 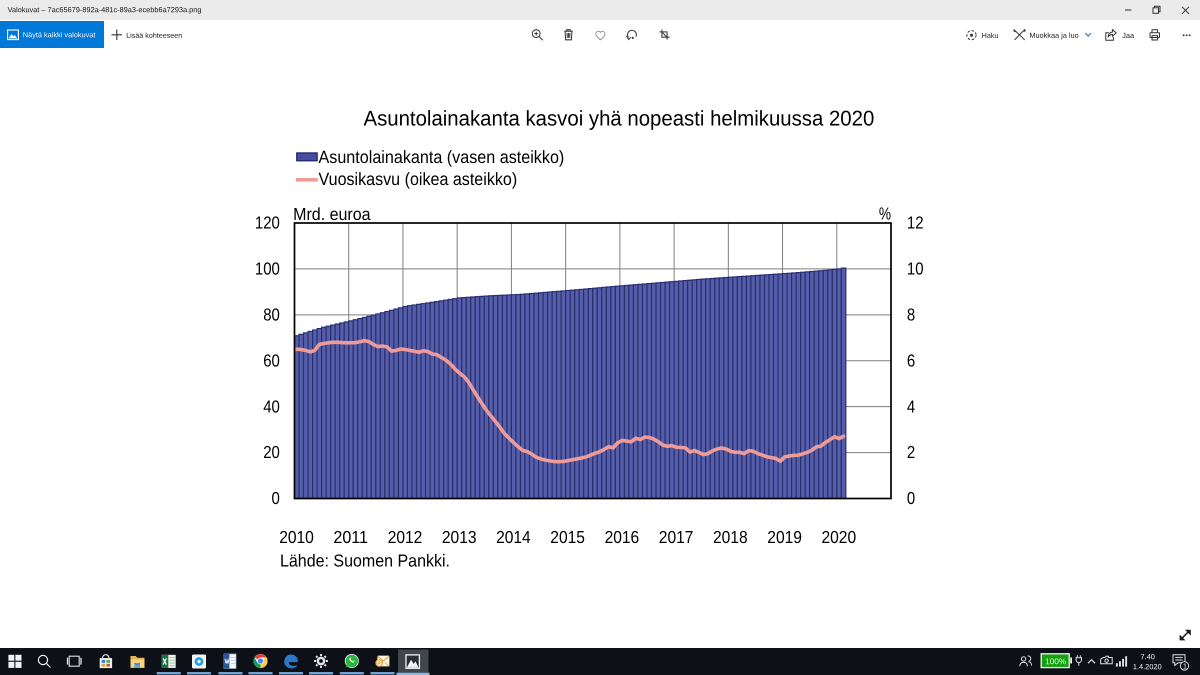 What do you see at coordinates (676, 537) in the screenshot?
I see `svg-text: 2017` at bounding box center [676, 537].